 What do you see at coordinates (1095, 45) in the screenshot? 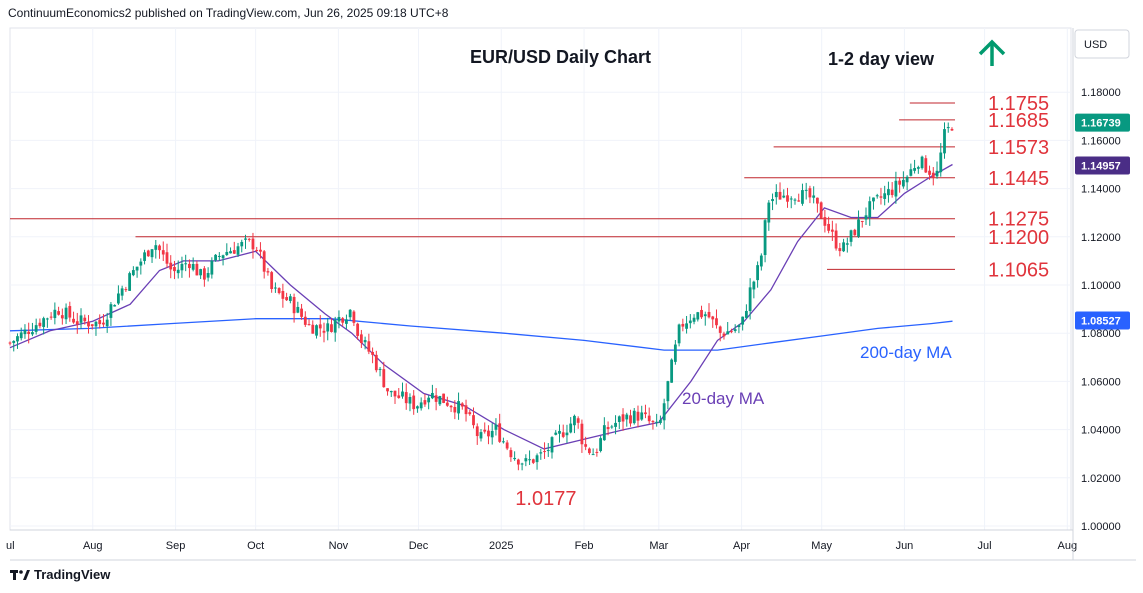
I see `currency-label: USD` at bounding box center [1095, 45].